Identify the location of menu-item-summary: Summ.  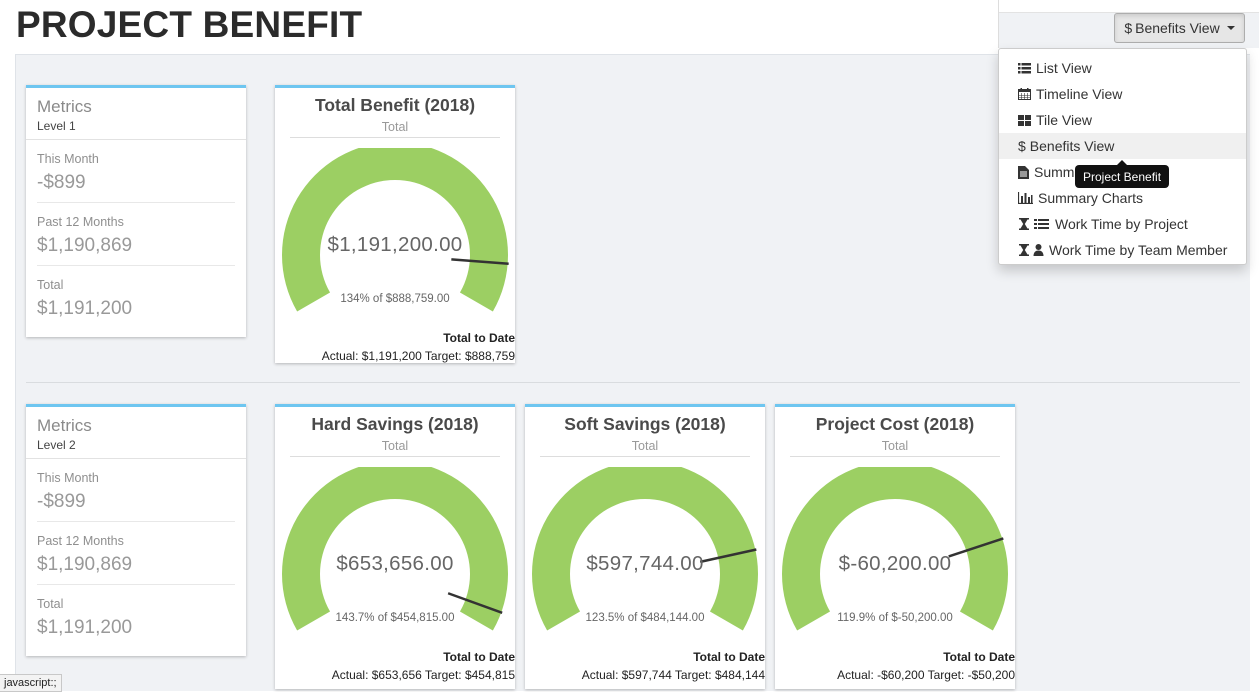
(1122, 172).